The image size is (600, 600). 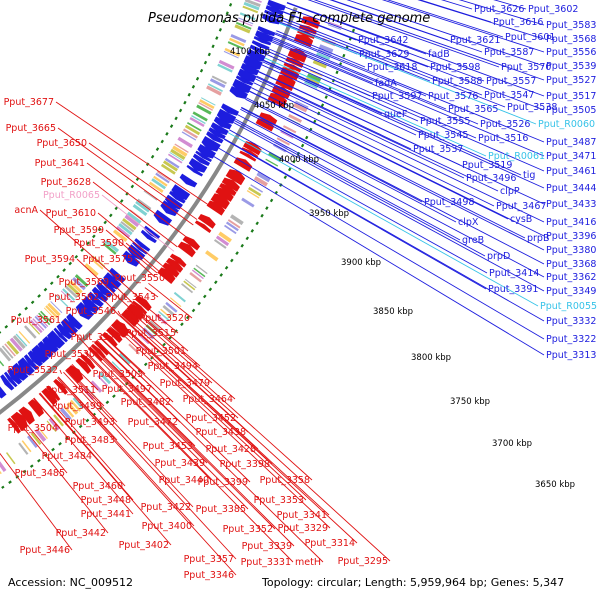 What do you see at coordinates (571, 339) in the screenshot?
I see `gene-label: Pput_3322` at bounding box center [571, 339].